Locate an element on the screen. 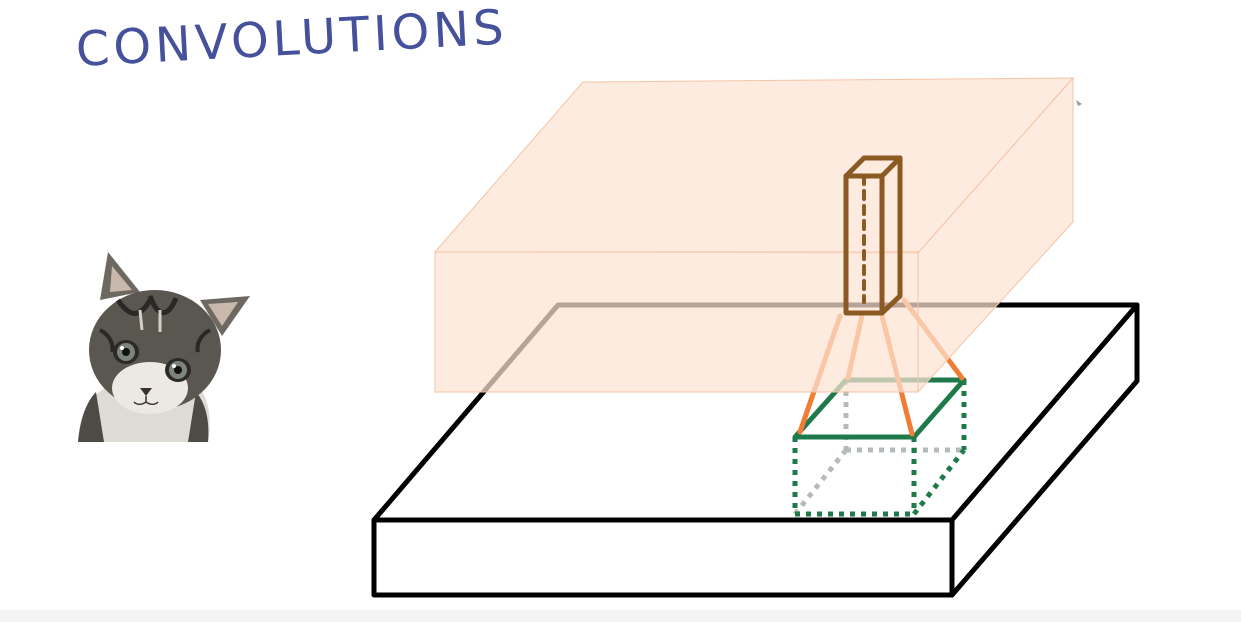 The height and width of the screenshot is (622, 1241). output-column is located at coordinates (873, 235).